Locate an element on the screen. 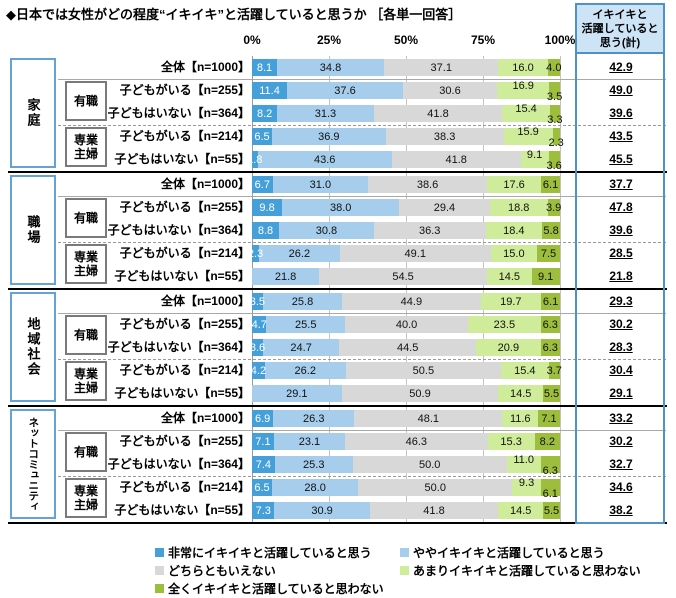 This screenshot has height=598, width=676. bar-value-label: 38.0 is located at coordinates (340, 207).